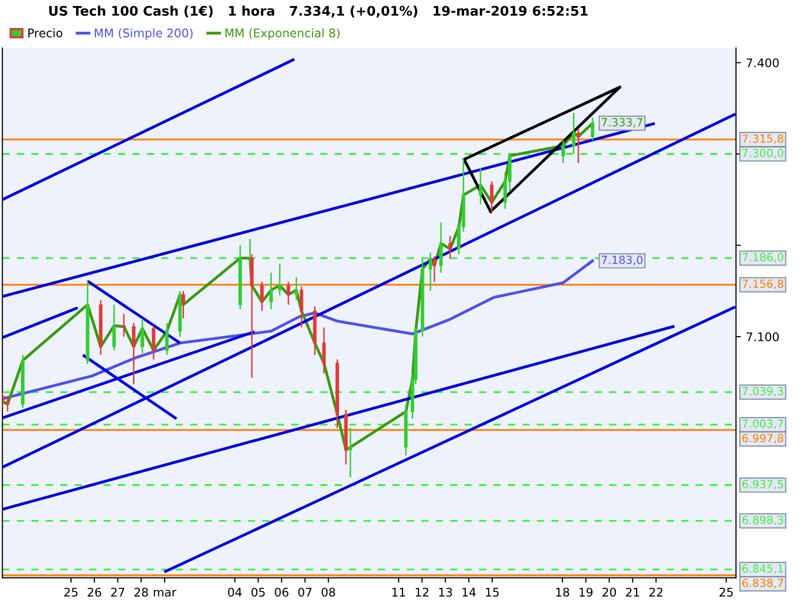 The image size is (800, 600). I want to click on x-tick-label: 28, so click(141, 592).